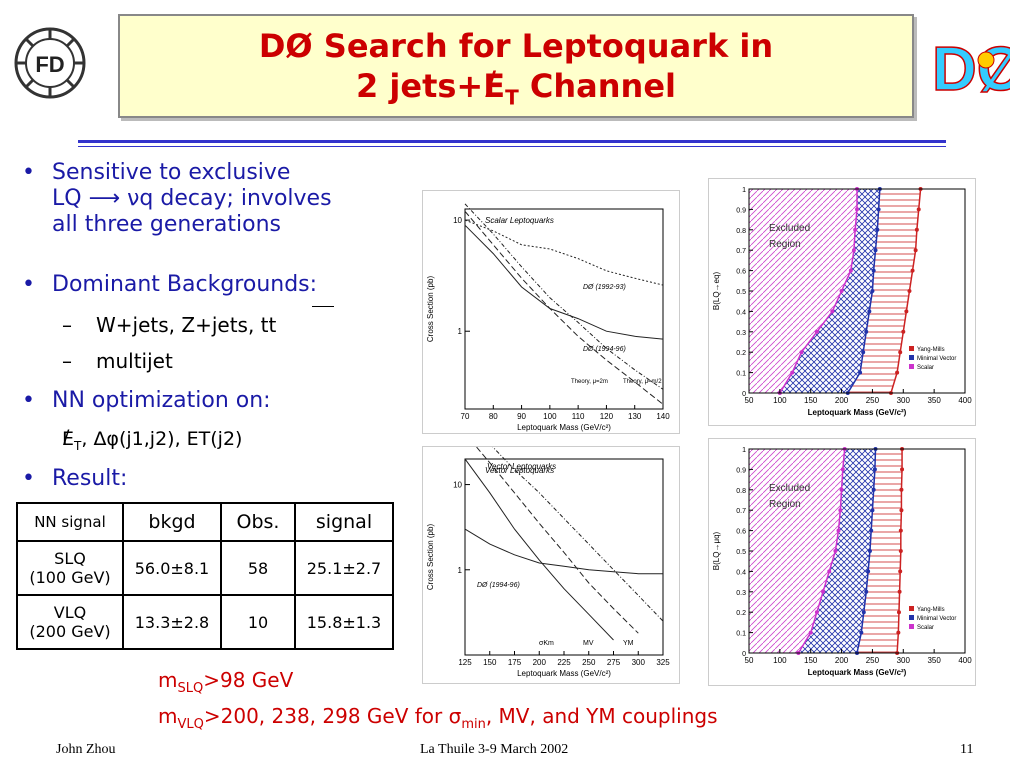 This screenshot has width=1024, height=768. I want to click on y-tick-label: 0, so click(744, 654).